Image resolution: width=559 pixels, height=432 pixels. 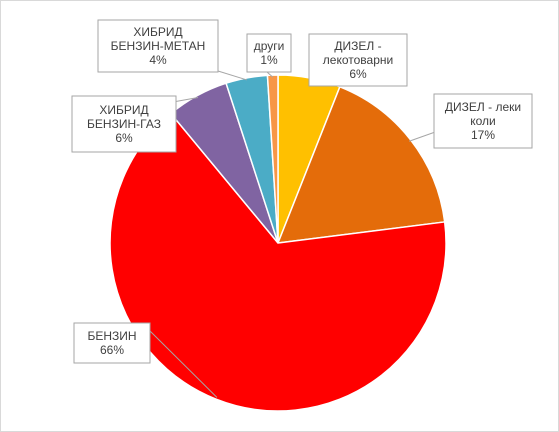 I want to click on data-label-category: лекотоварни, so click(x=358, y=60).